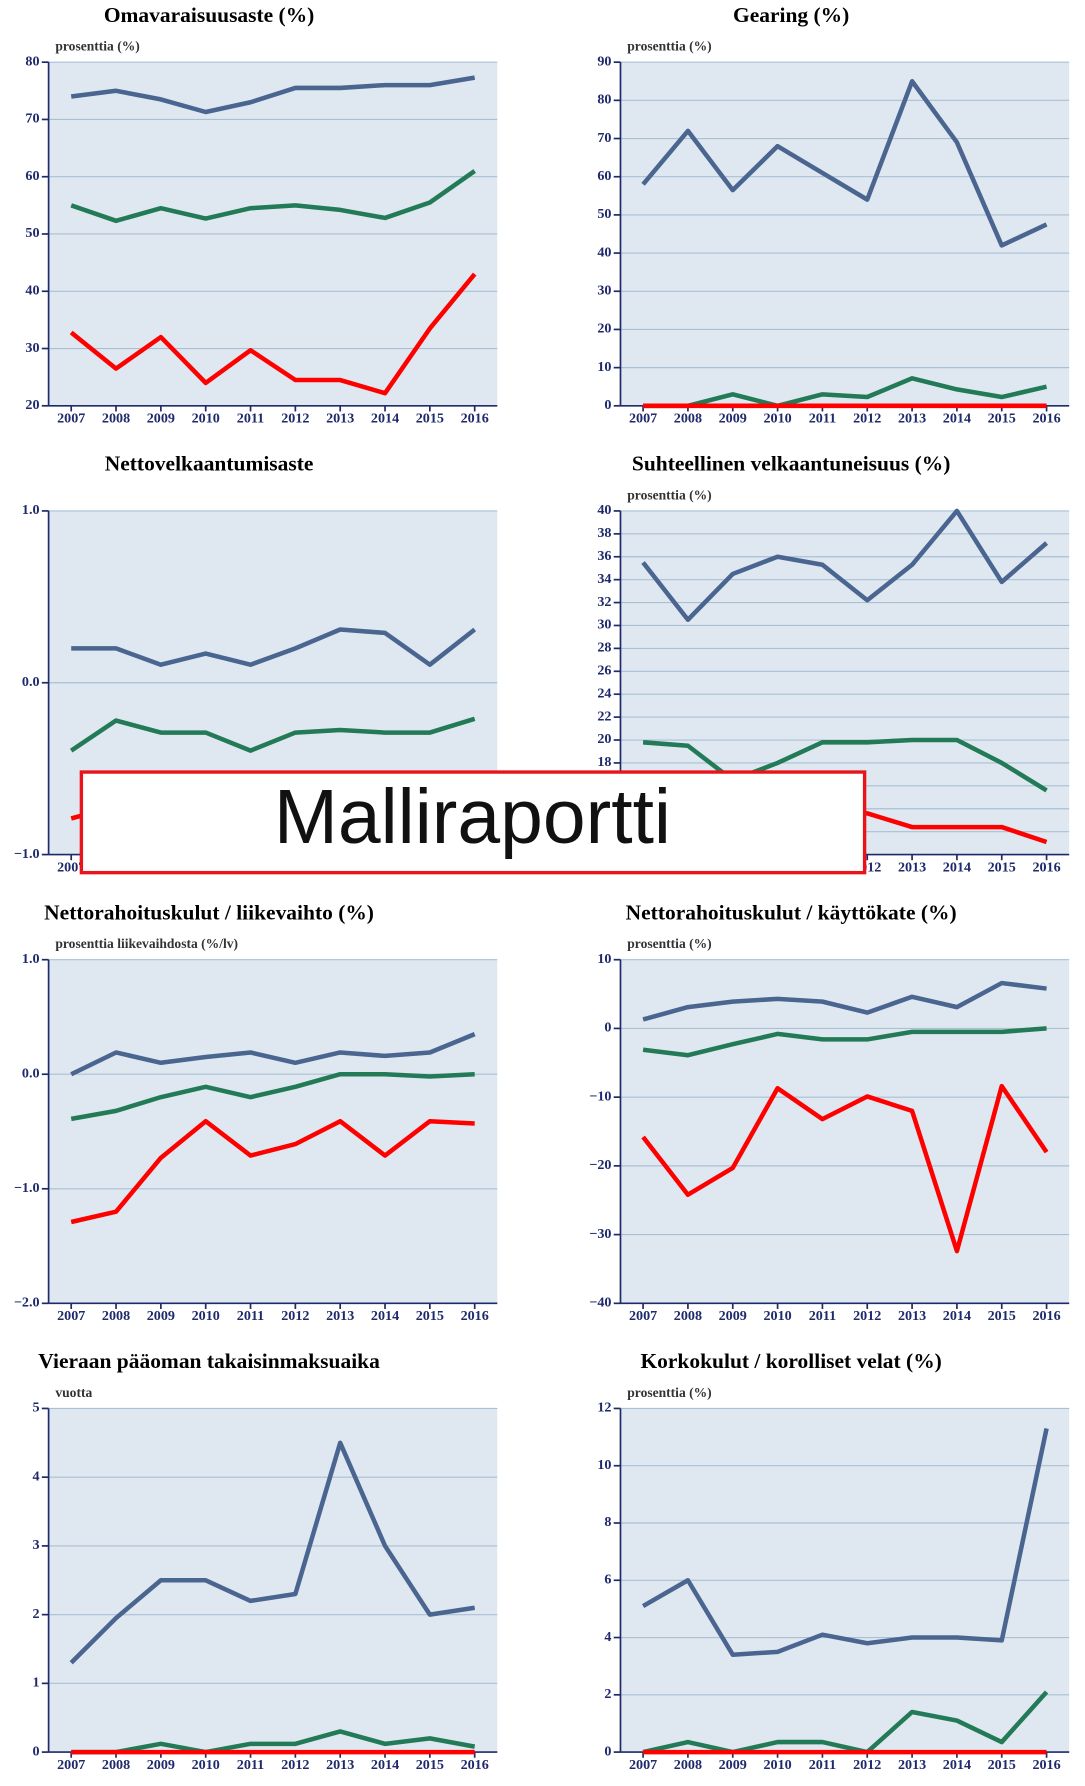 The image size is (1085, 1786). I want to click on y-tick-label: −20, so click(600, 1165).